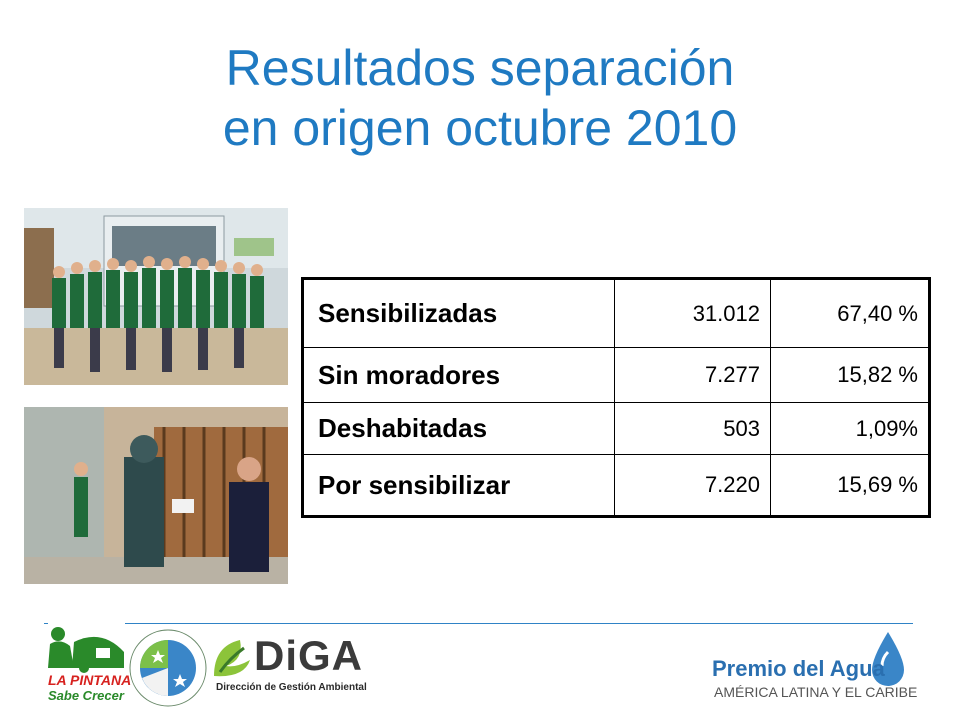 Image resolution: width=960 pixels, height=720 pixels. I want to click on la-pintana-name: LA PINTANA, so click(90, 680).